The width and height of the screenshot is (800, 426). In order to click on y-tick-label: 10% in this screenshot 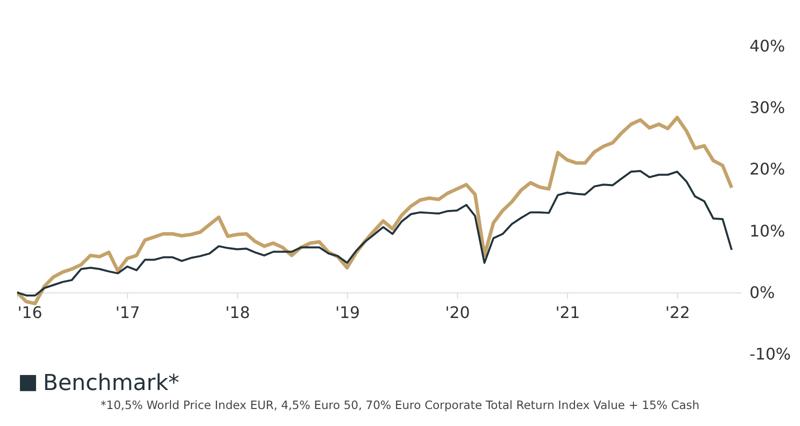, I will do `click(768, 230)`.